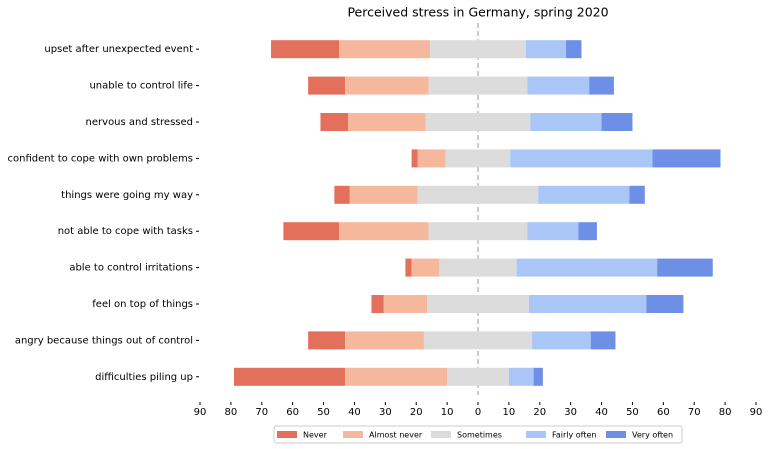 The width and height of the screenshot is (770, 449). What do you see at coordinates (477, 12) in the screenshot?
I see `chart-title: Perceived stress in Germany, spring 2020` at bounding box center [477, 12].